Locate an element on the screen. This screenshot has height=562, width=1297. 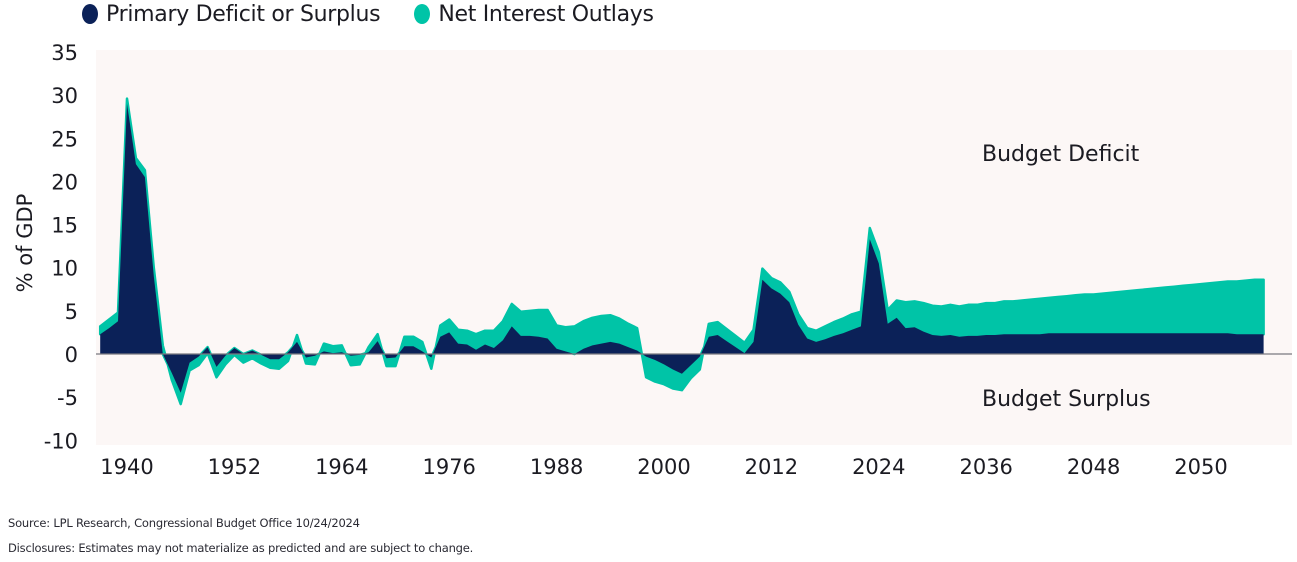
y-axis-label: % of GDP is located at coordinates (25, 243).